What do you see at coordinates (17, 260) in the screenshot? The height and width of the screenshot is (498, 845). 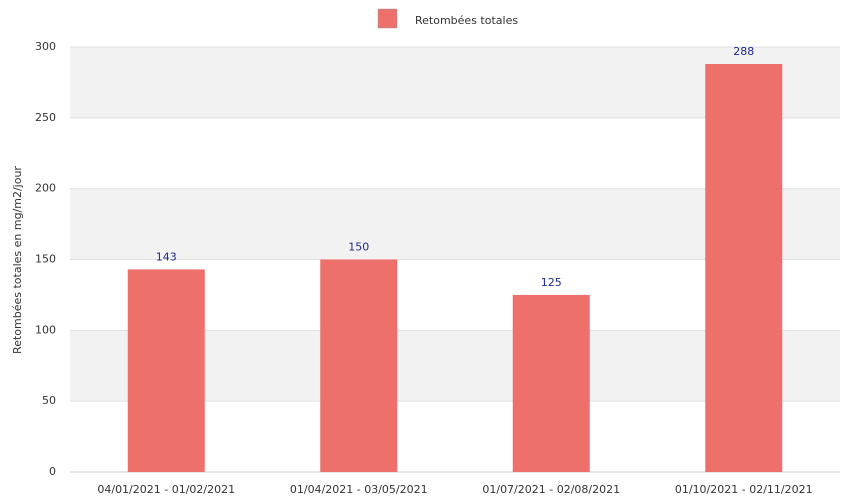 I see `y-axis-label: Retombées totales en mg/m2/jour` at bounding box center [17, 260].